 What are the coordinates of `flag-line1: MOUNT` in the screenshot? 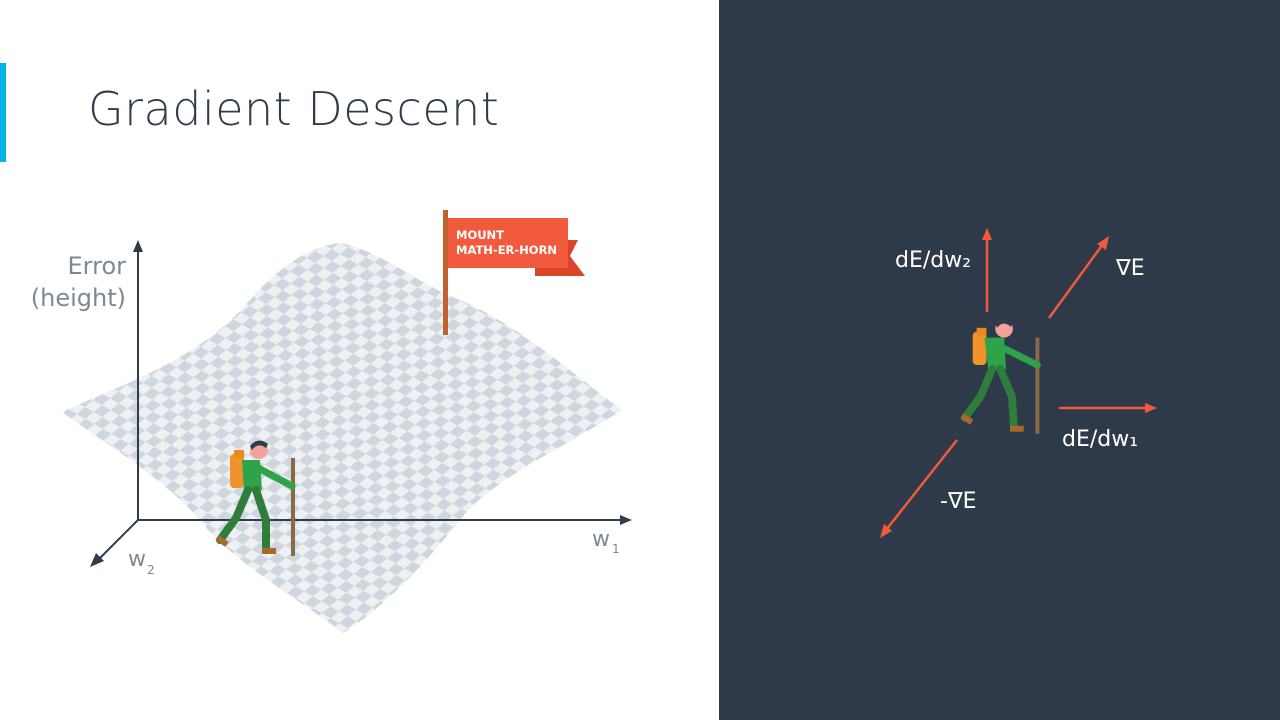 It's located at (480, 235).